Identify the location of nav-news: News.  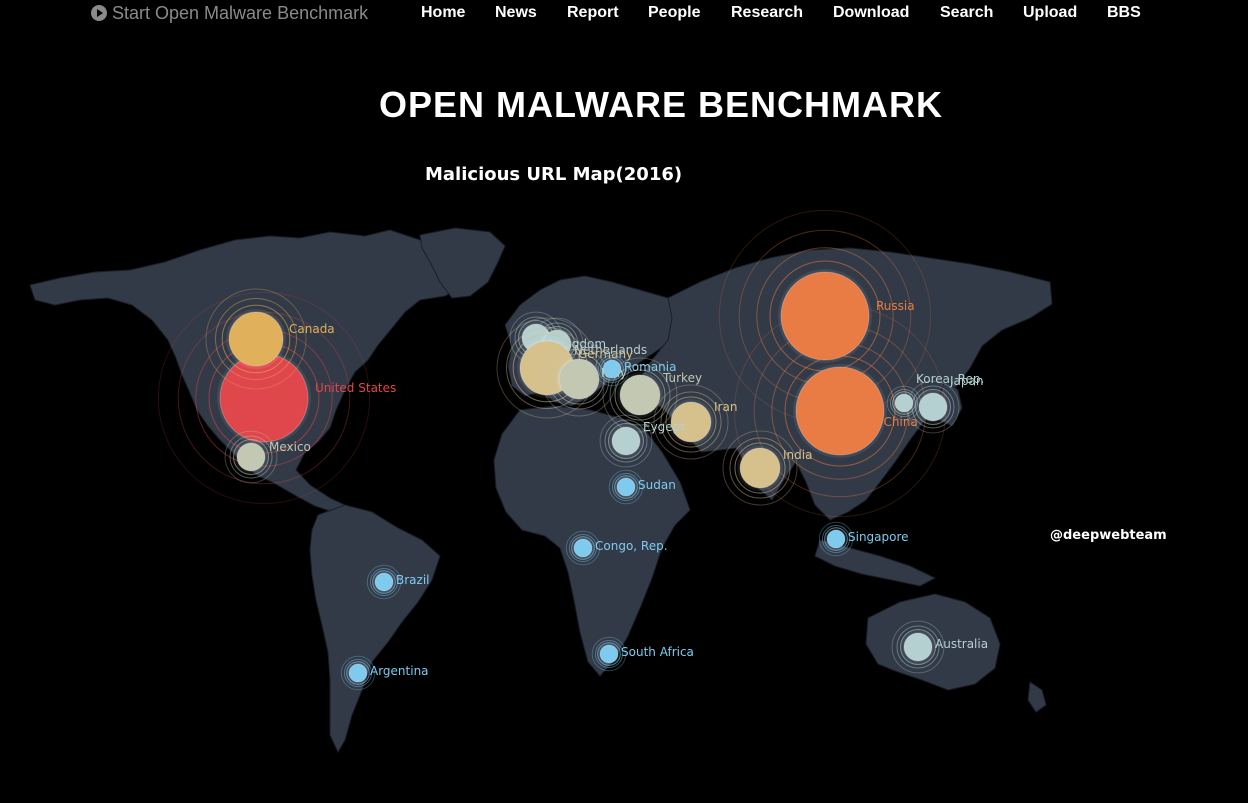
(516, 12).